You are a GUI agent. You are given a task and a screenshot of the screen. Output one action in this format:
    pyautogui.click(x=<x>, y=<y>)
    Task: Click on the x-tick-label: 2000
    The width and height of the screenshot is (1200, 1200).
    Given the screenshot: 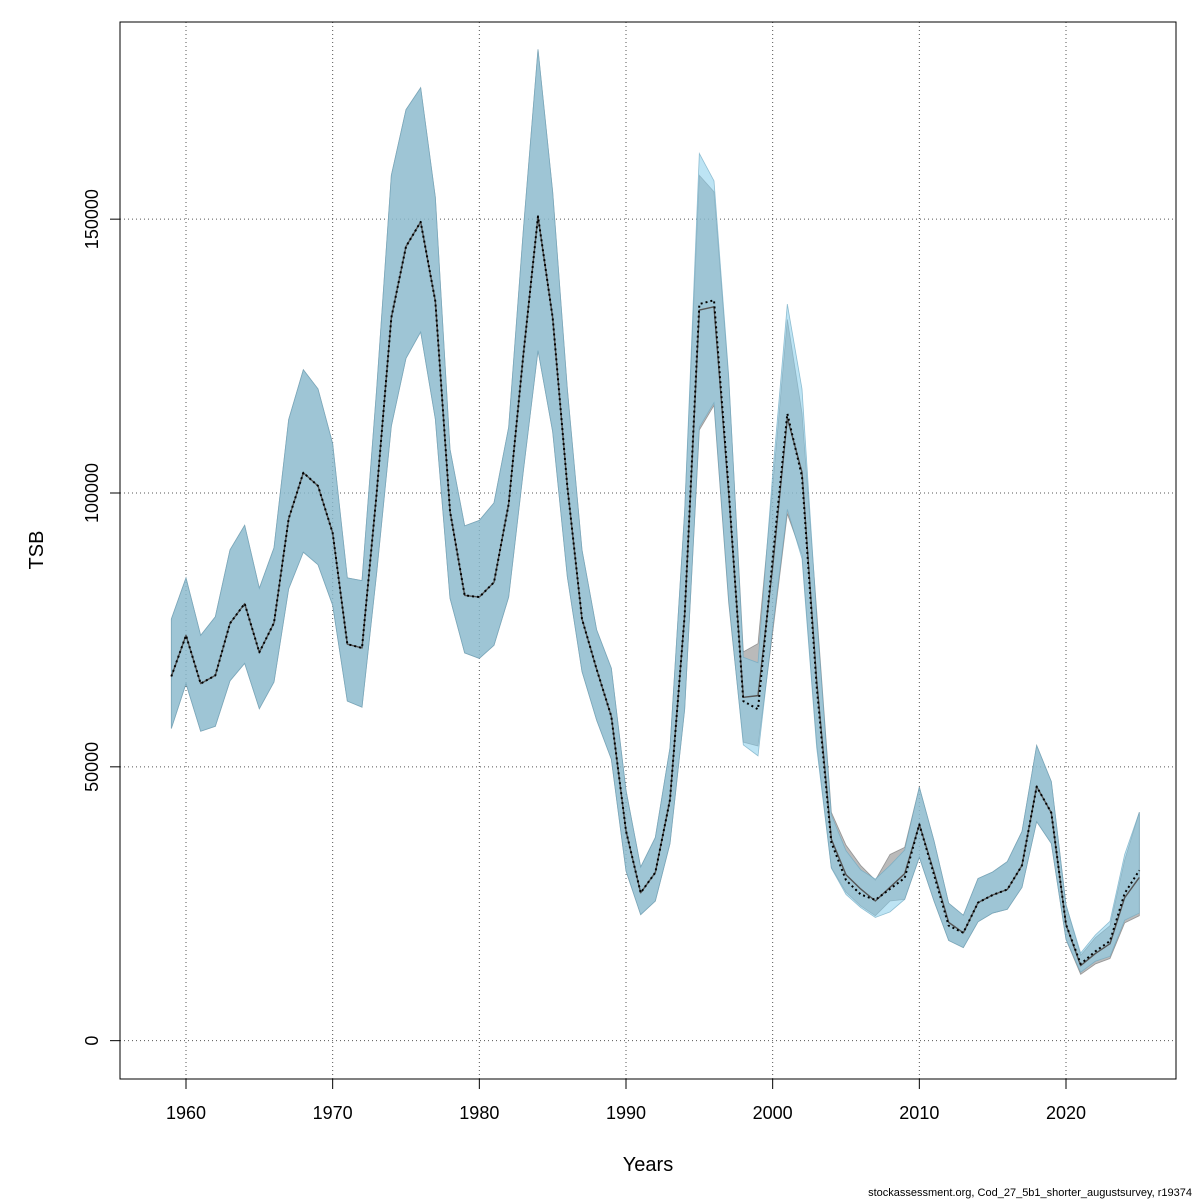 What is the action you would take?
    pyautogui.click(x=773, y=1113)
    